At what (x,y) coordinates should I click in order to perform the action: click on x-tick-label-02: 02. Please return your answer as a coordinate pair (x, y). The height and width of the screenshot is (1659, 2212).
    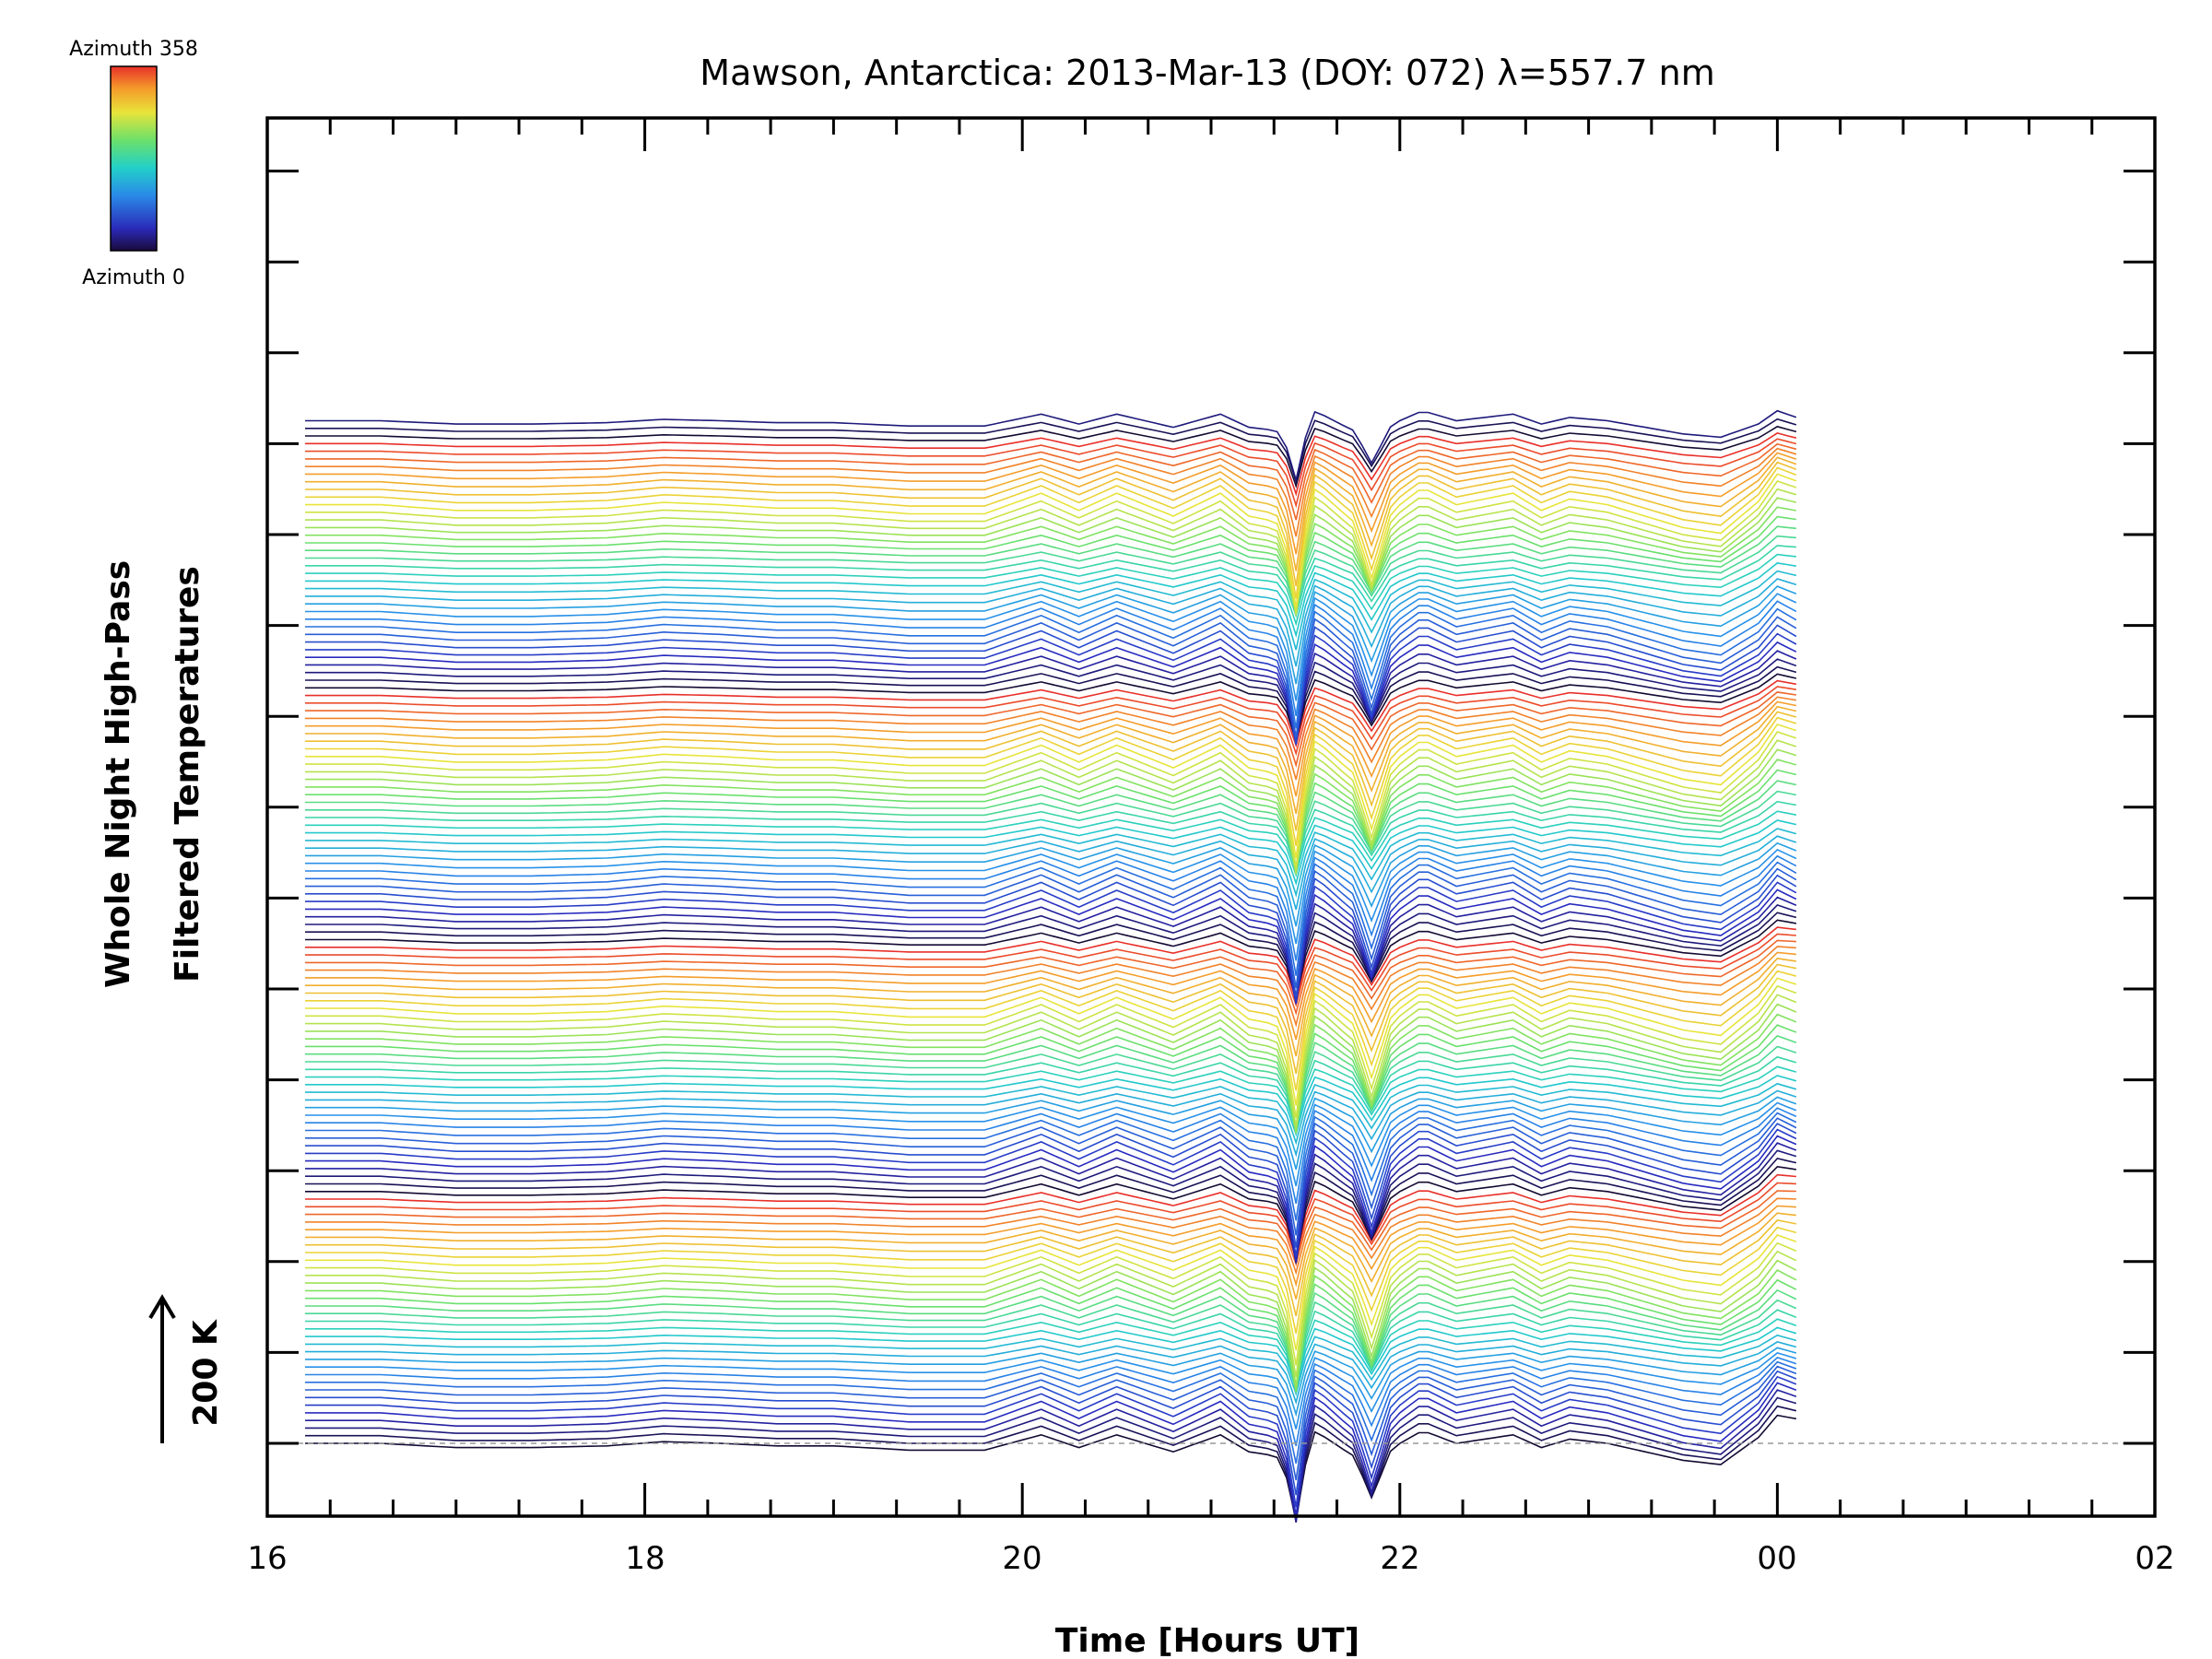
    Looking at the image, I should click on (2154, 1558).